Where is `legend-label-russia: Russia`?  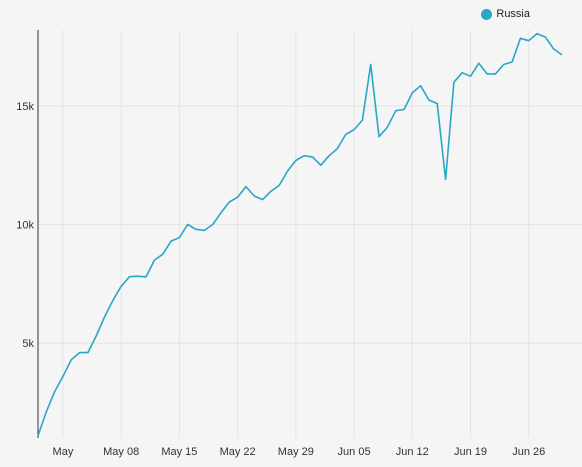
legend-label-russia: Russia is located at coordinates (513, 14).